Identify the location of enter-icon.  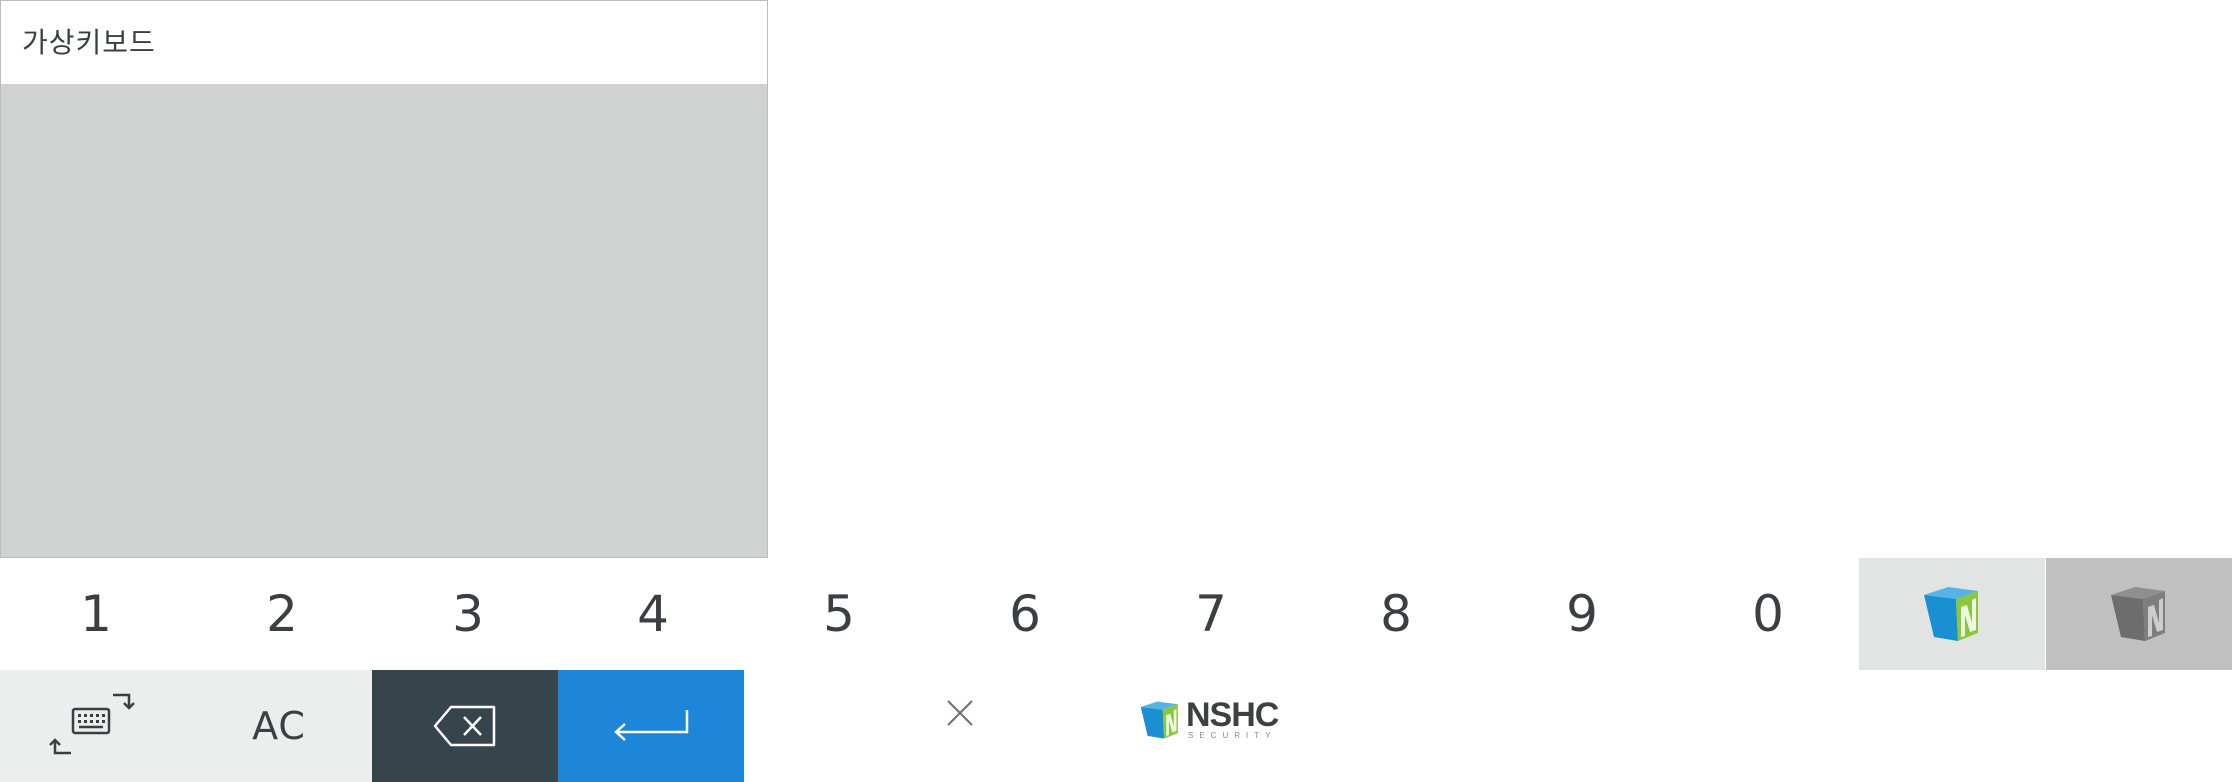
(651, 725).